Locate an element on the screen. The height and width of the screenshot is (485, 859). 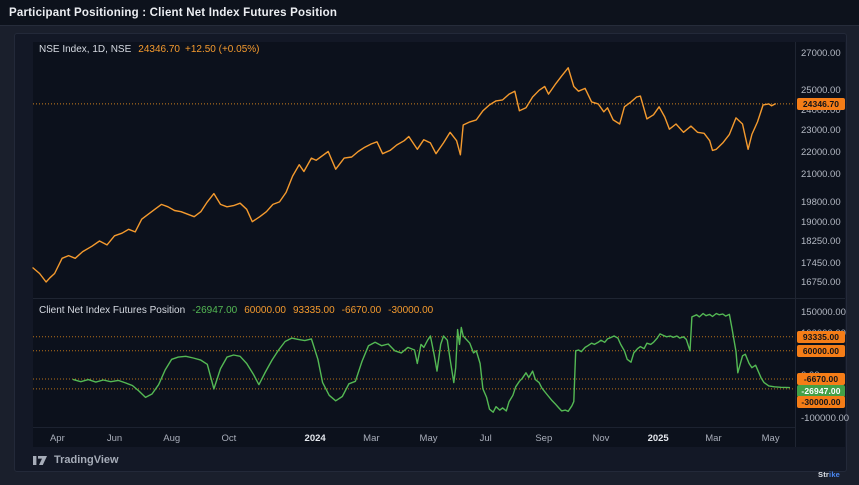
price-badge: 24346.70 is located at coordinates (821, 103).